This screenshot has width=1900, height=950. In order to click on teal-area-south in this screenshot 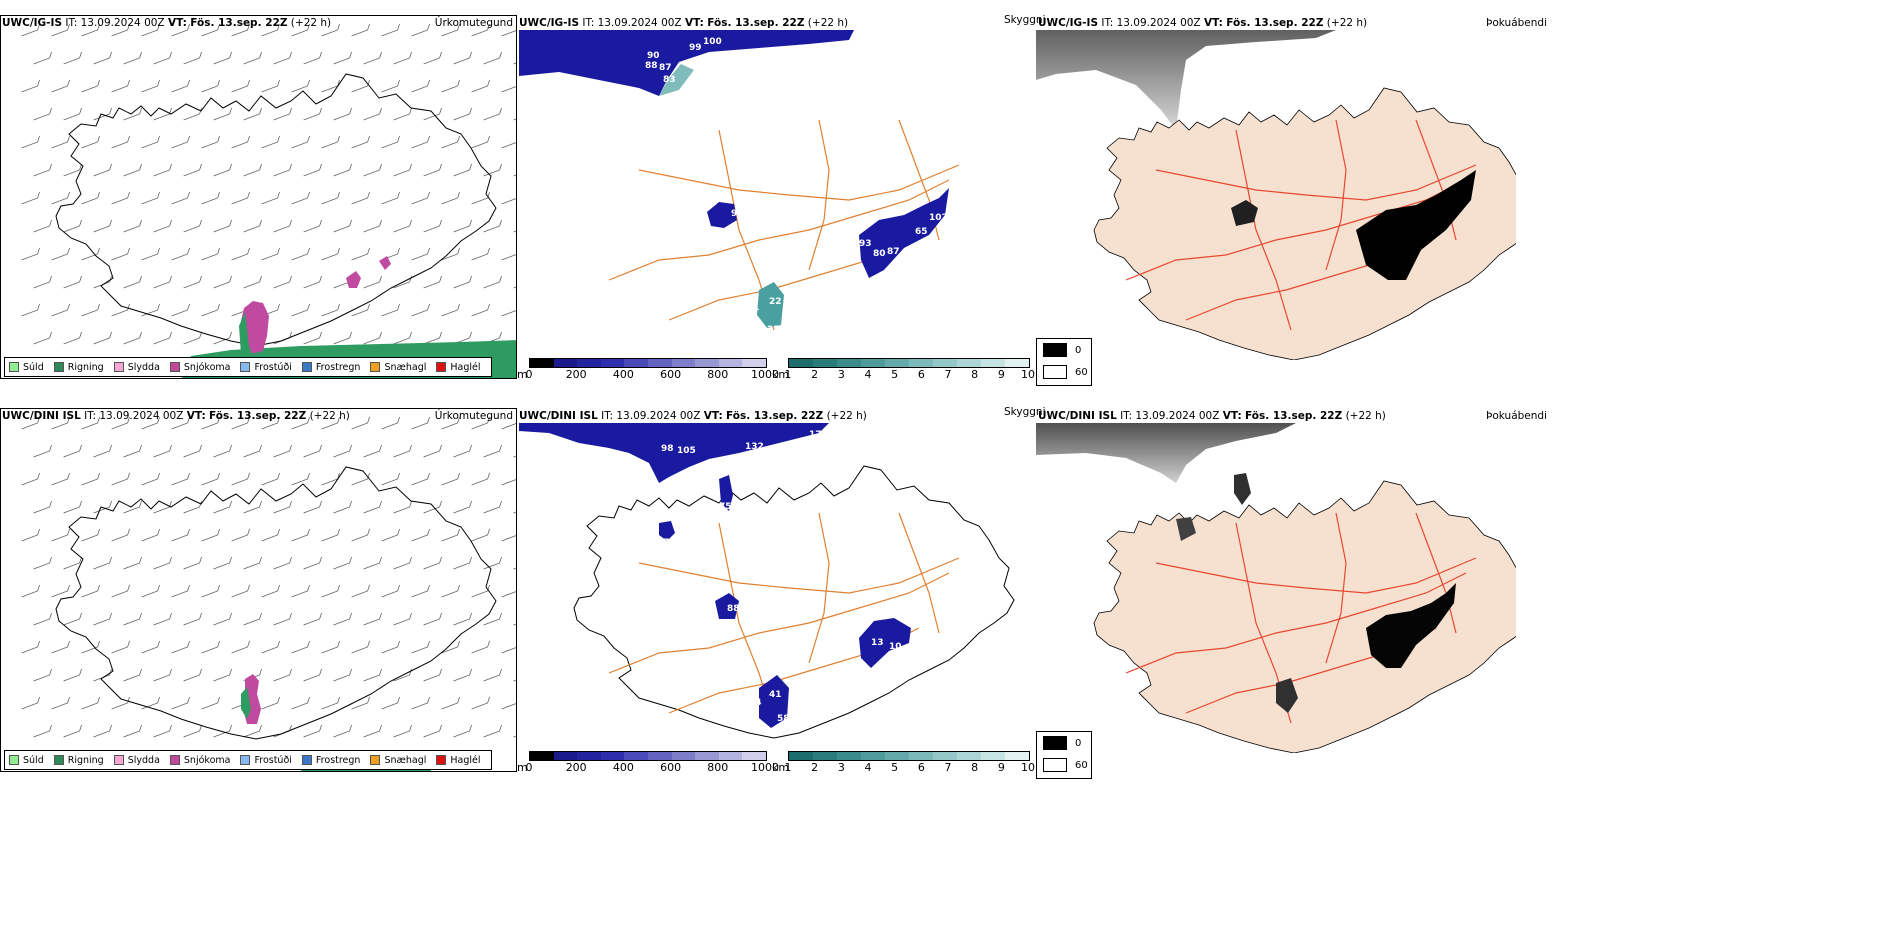, I will do `click(770, 305)`.